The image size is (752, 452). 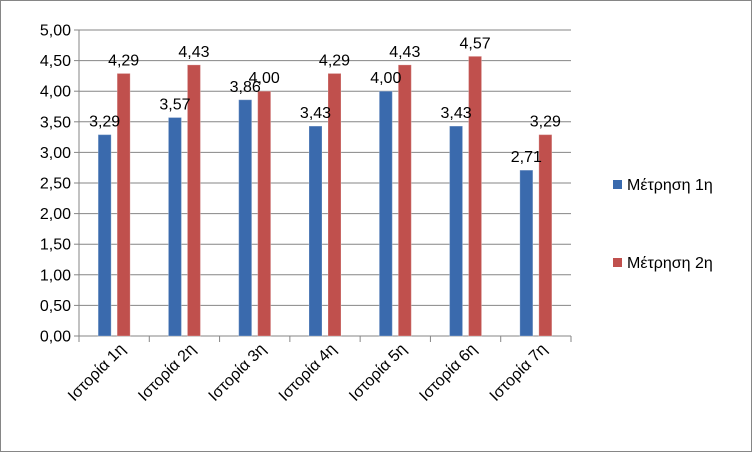 I want to click on data-label-series-1: 3,86, so click(x=245, y=87).